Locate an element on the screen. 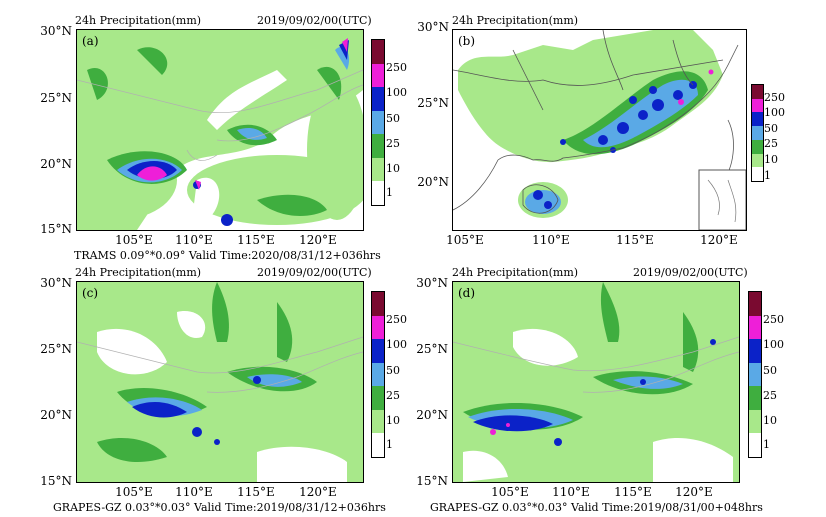  panel-a-ytick: 20°N is located at coordinates (56, 164).